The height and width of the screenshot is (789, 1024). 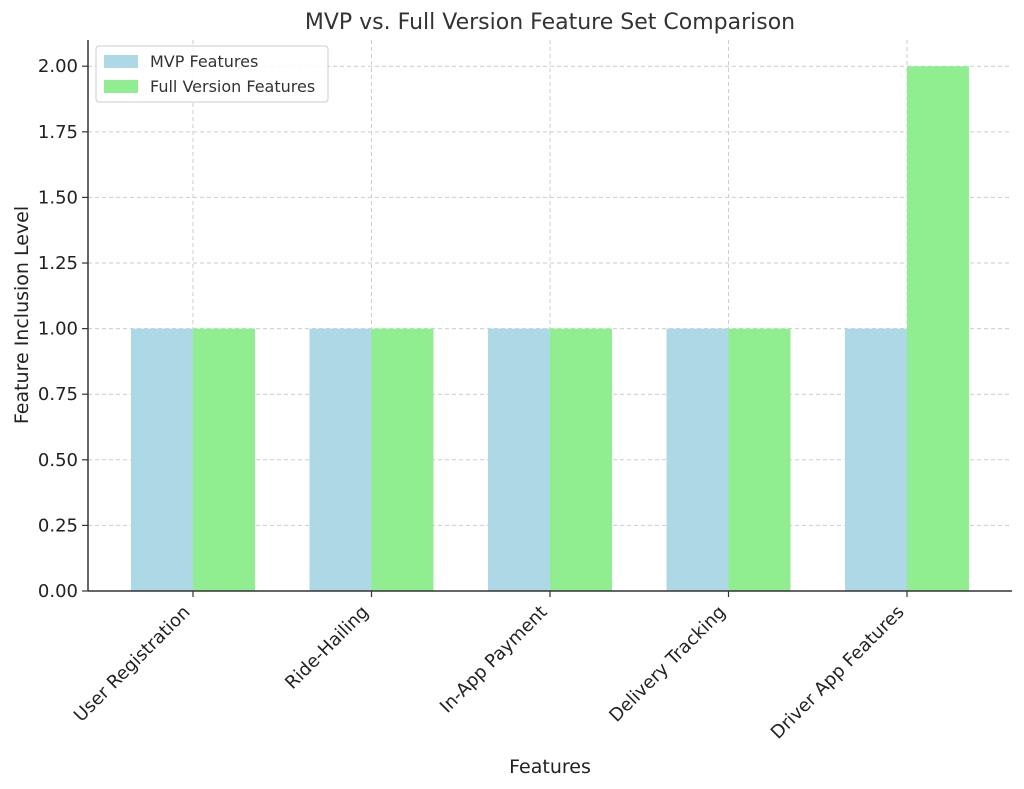 What do you see at coordinates (162, 459) in the screenshot?
I see `bar-mvp-features-user-registration` at bounding box center [162, 459].